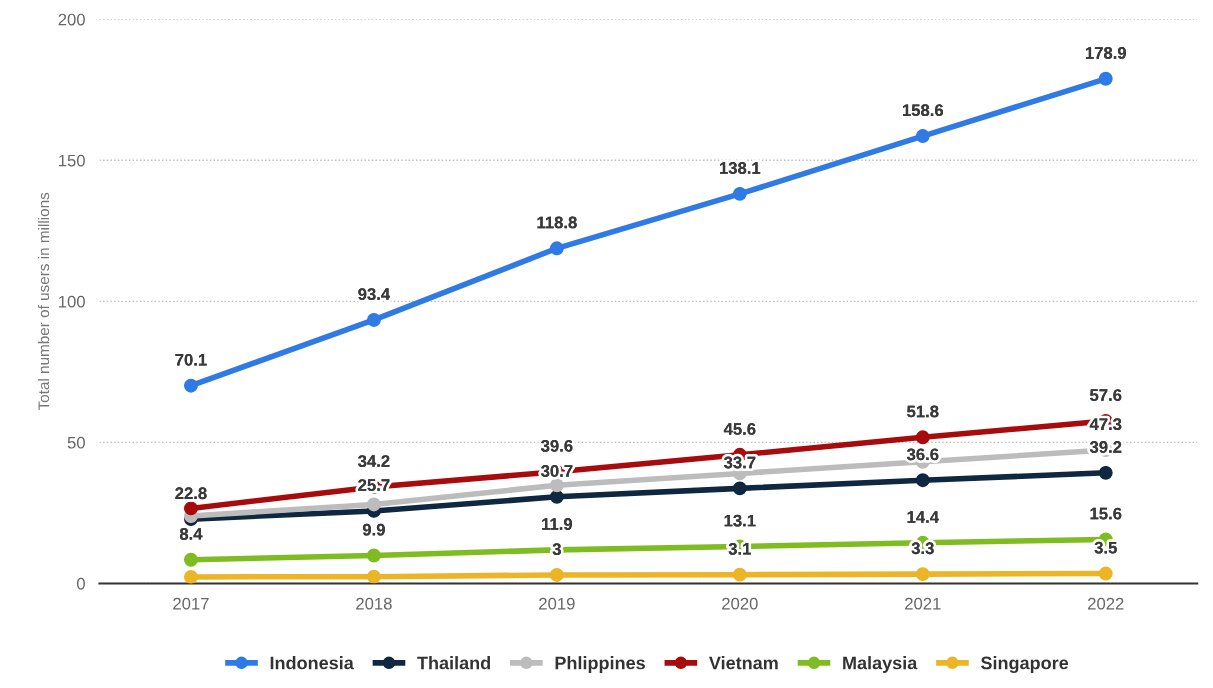 The image size is (1213, 688). I want to click on x-tick-label: 2019, so click(557, 603).